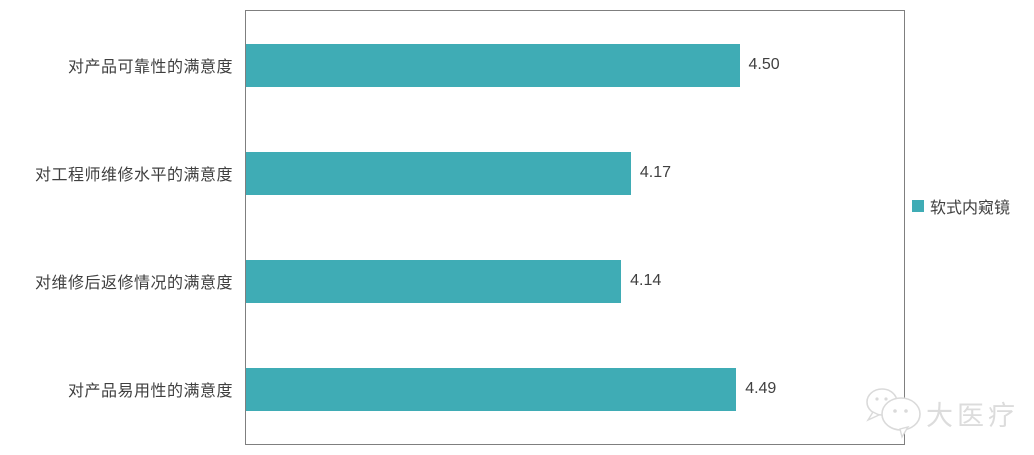  What do you see at coordinates (133, 283) in the screenshot?
I see `category-label: 对维修后返修情况的满意度` at bounding box center [133, 283].